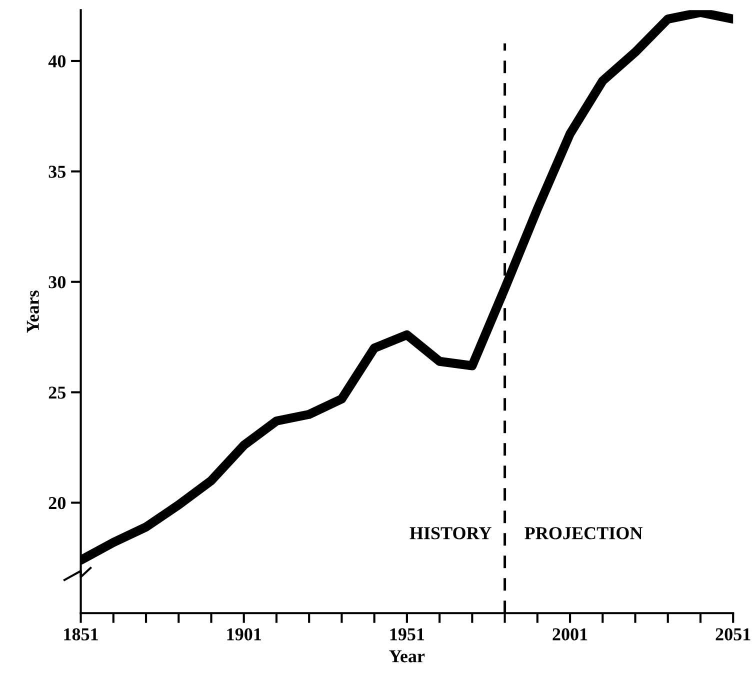 Image resolution: width=755 pixels, height=679 pixels. Describe the element at coordinates (570, 634) in the screenshot. I see `x-tick-label: 2001` at that location.